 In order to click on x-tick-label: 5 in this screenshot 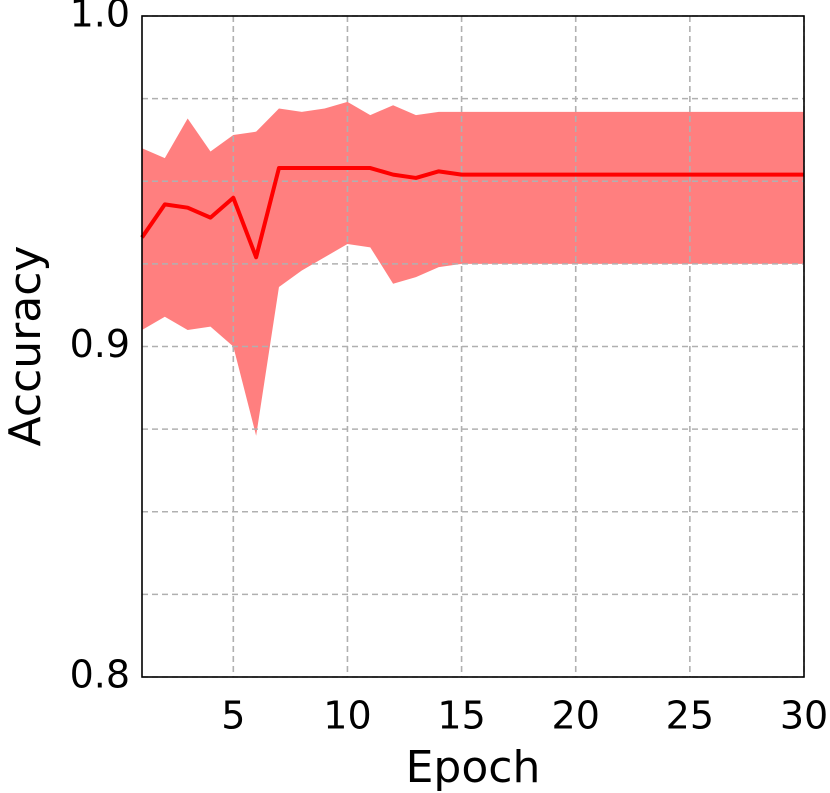, I will do `click(233, 716)`.